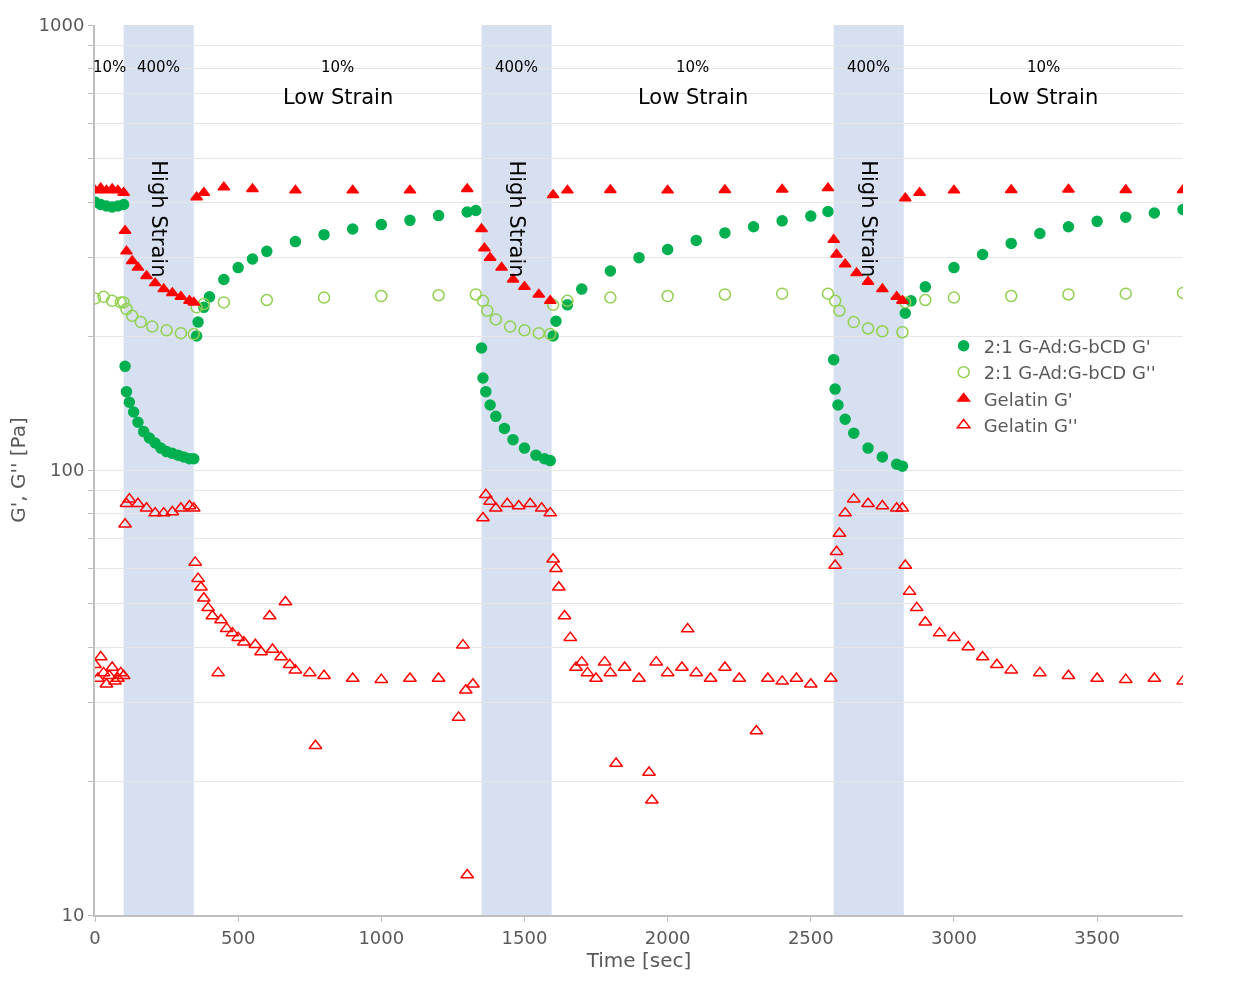 This screenshot has width=1243, height=985. What do you see at coordinates (1030, 426) in the screenshot?
I see `legend-label: Gelatin G''` at bounding box center [1030, 426].